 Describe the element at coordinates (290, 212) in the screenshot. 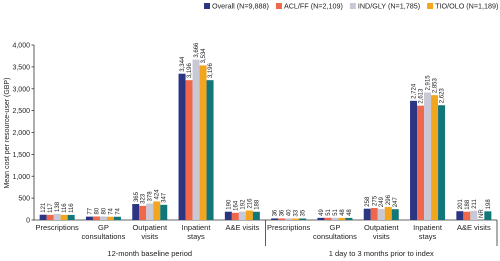

I see `value-label: 40` at that location.